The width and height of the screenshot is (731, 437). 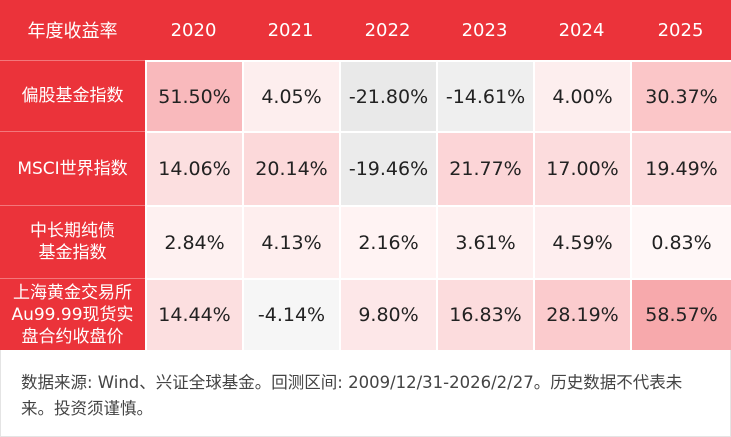 I want to click on row-label: 上海黄金交易所 Au99.99现货实 盘合约收盘价, so click(x=72, y=314).